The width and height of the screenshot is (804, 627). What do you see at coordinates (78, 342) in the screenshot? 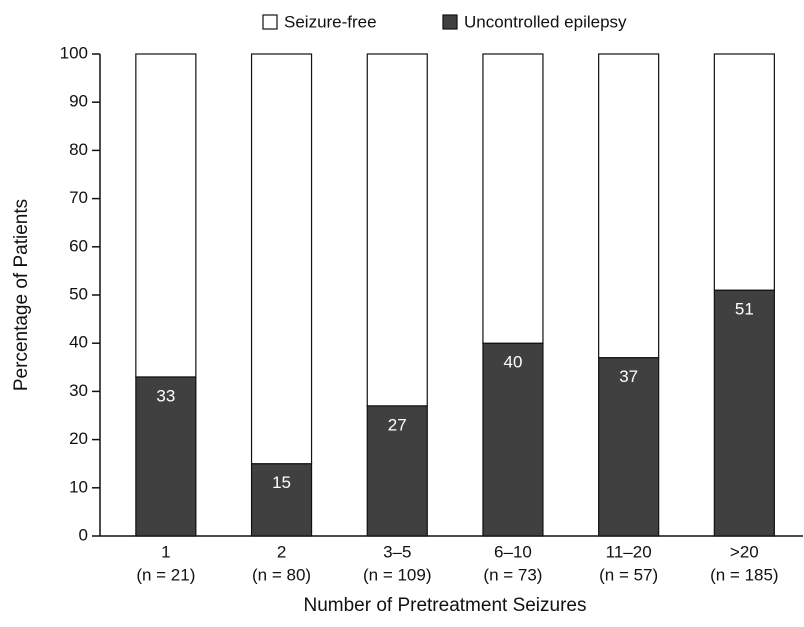
I see `y-tick-label: 40` at bounding box center [78, 342].